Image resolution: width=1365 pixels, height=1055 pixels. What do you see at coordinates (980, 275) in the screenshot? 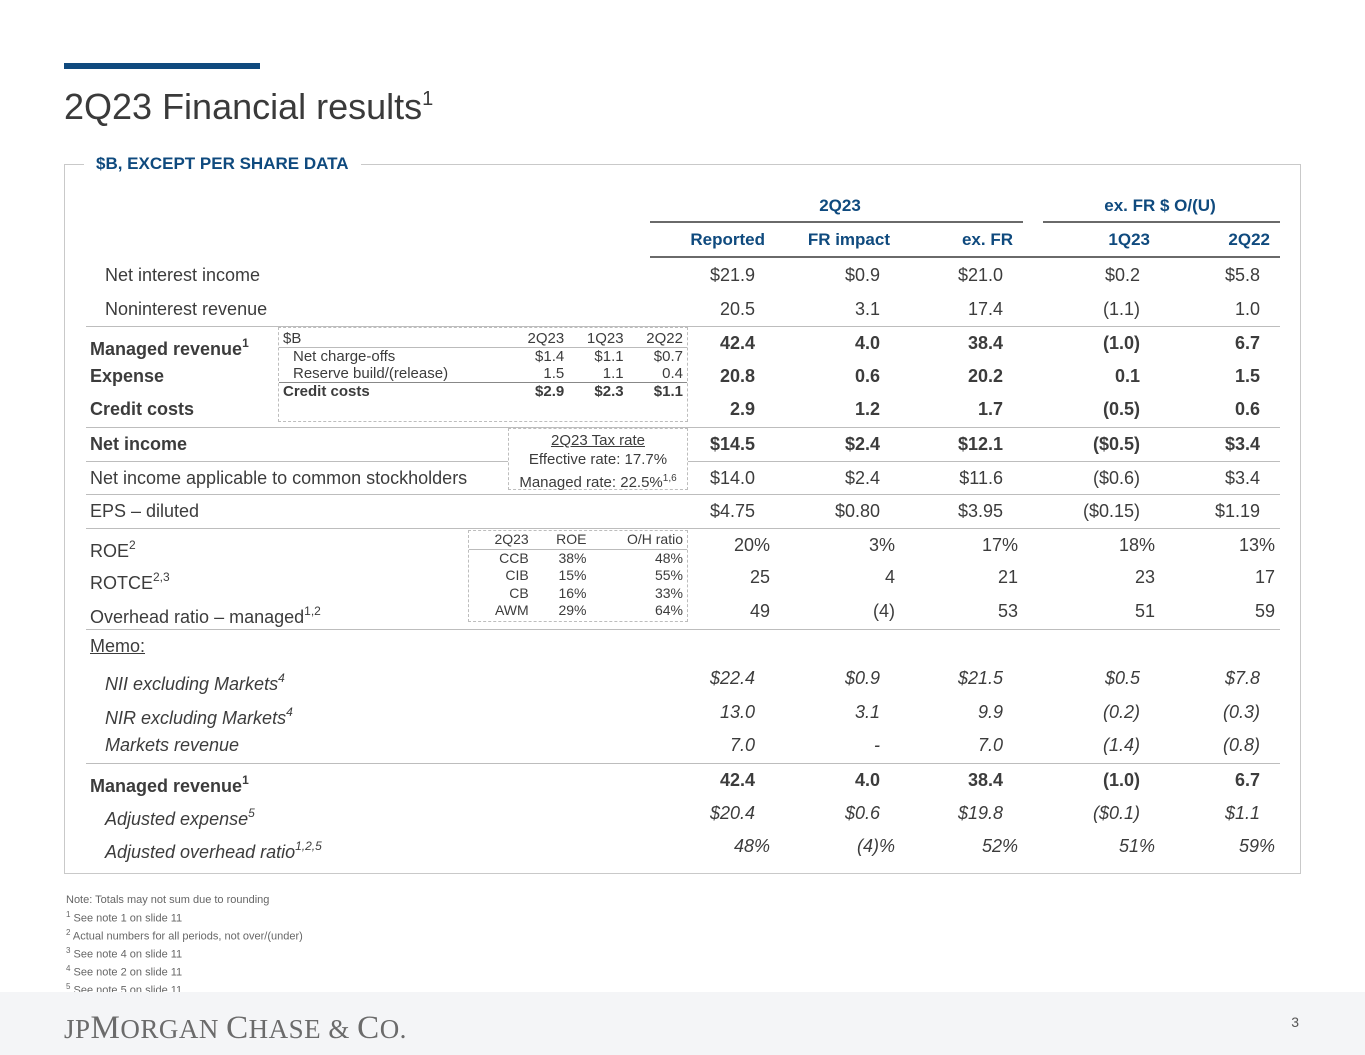
I see `row-value: $21.0` at bounding box center [980, 275].